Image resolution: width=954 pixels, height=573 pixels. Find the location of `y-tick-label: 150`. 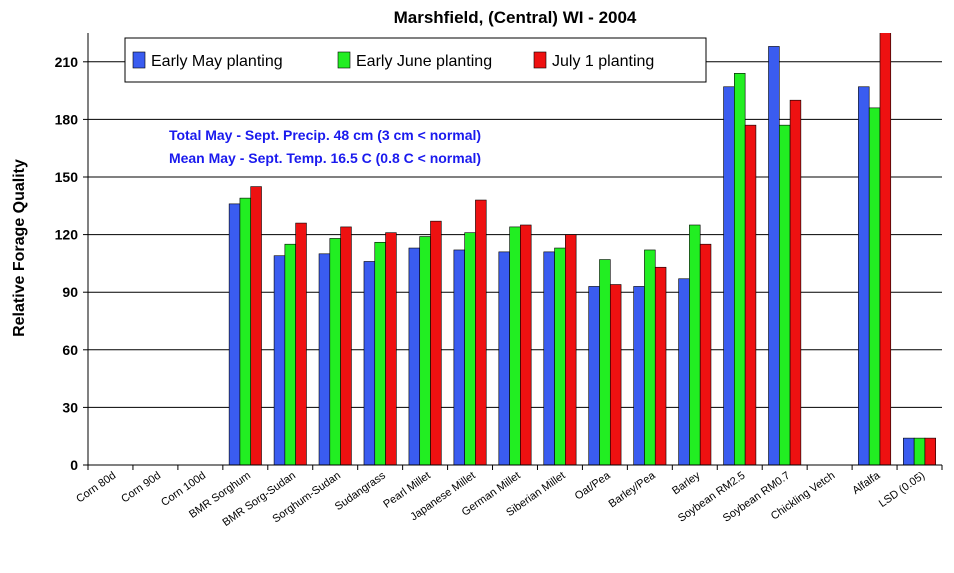

y-tick-label: 150 is located at coordinates (67, 177).